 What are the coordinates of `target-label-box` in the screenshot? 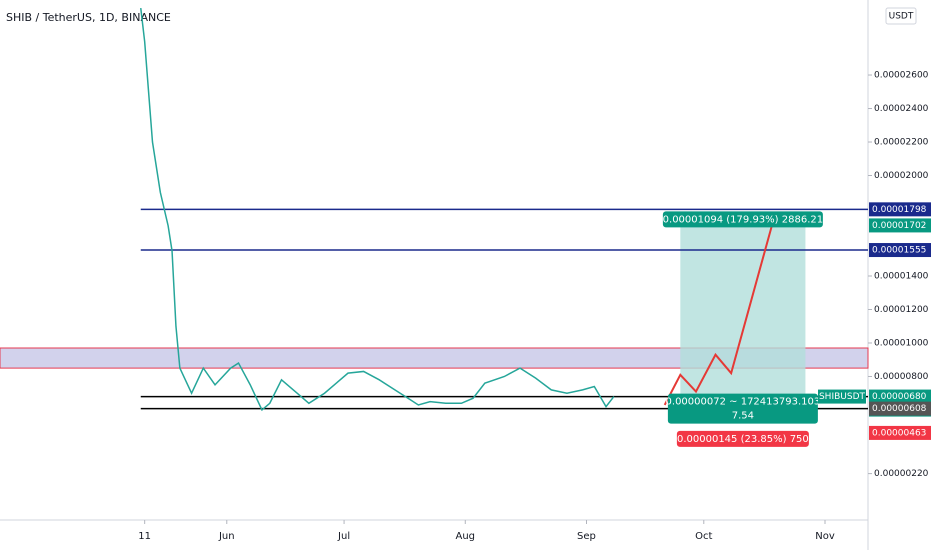 It's located at (742, 219).